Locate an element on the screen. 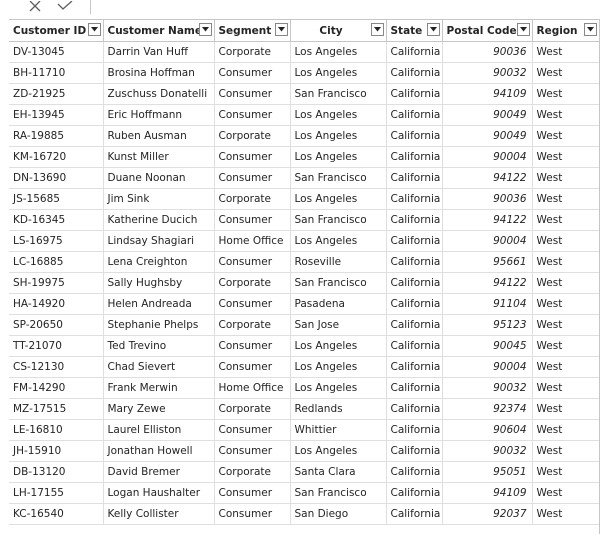  cell-name: Jim Sink is located at coordinates (159, 199).